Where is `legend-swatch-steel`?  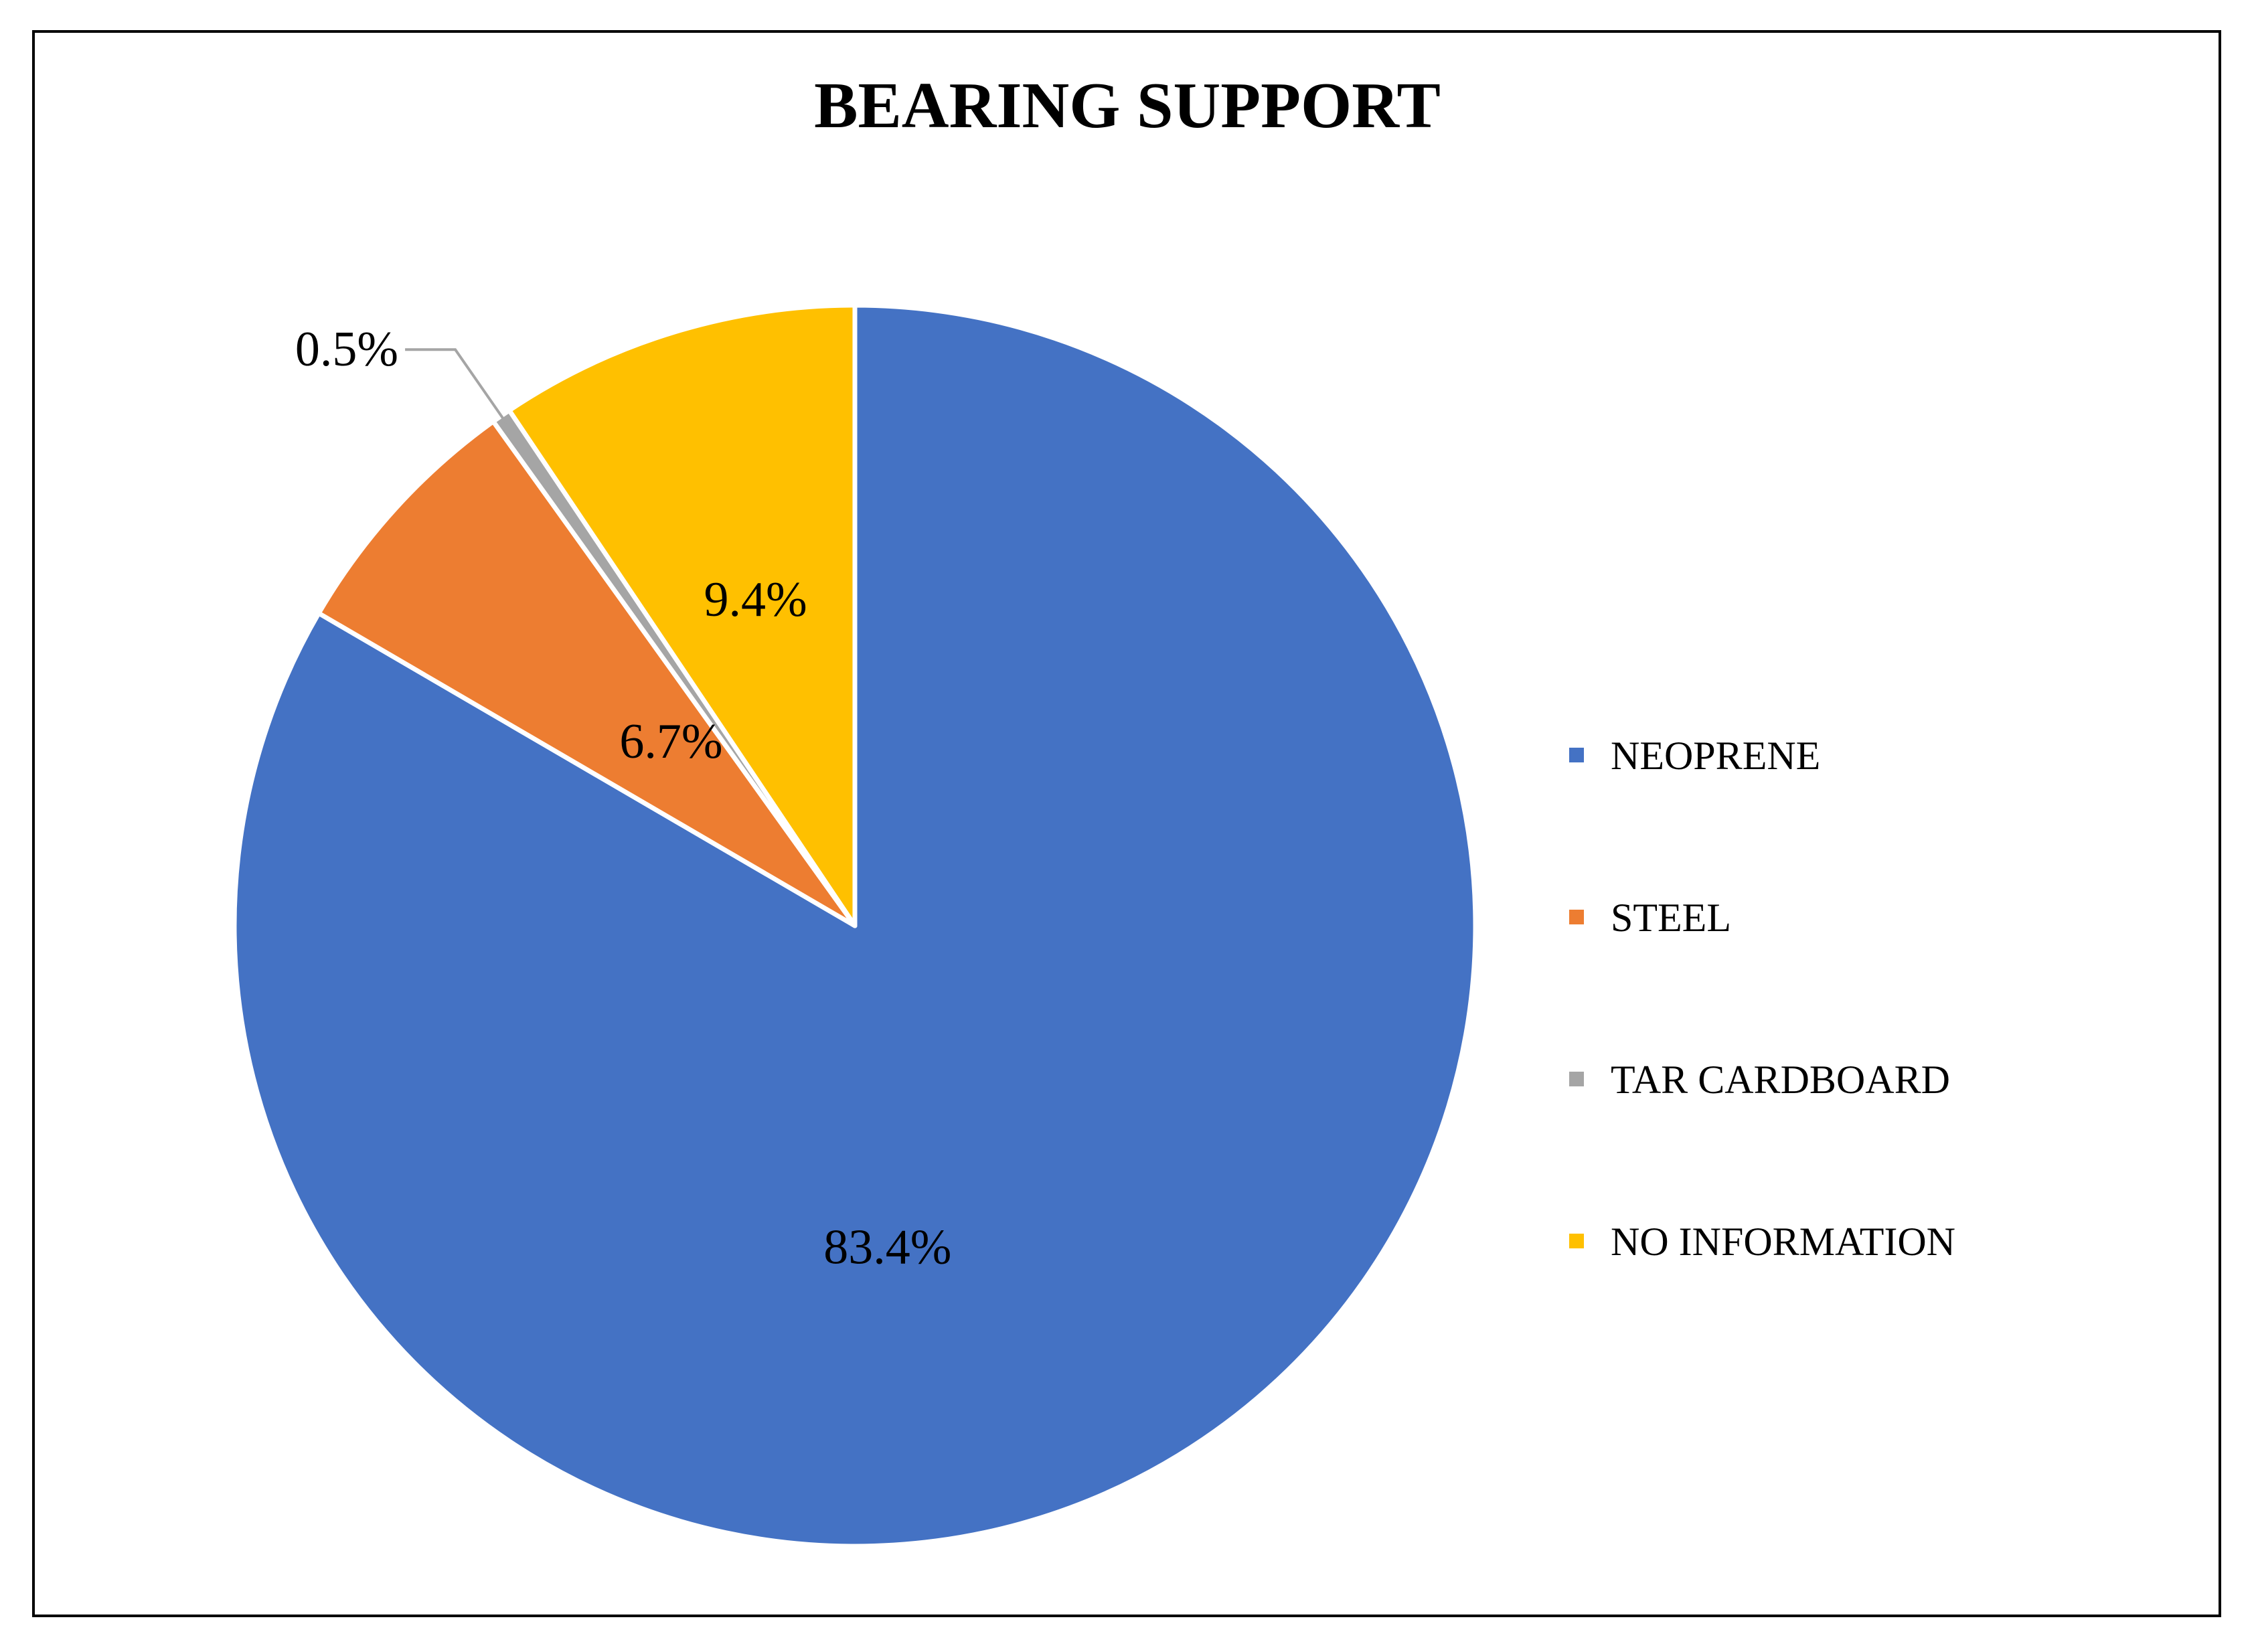 legend-swatch-steel is located at coordinates (1576, 917).